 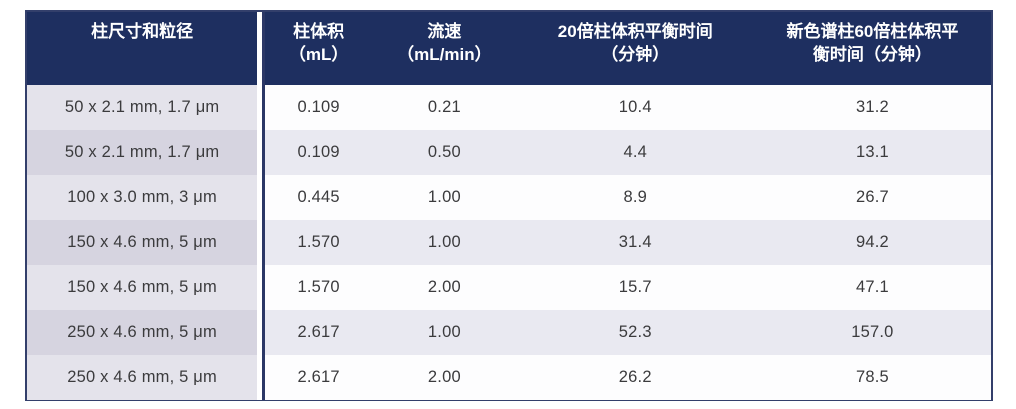 I want to click on table-row: 150 x 4.6 mm, 5 μm 1.570 1.00 31.4 94.2, so click(x=509, y=242).